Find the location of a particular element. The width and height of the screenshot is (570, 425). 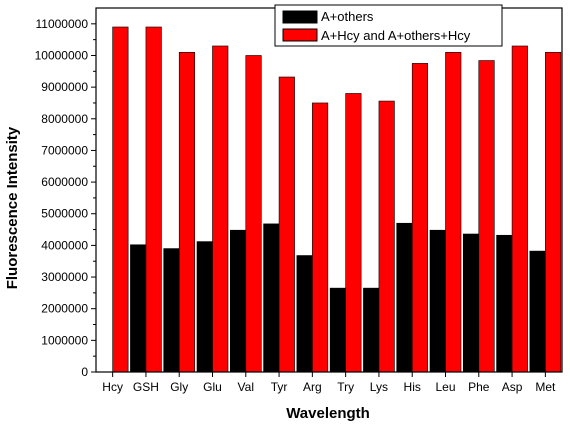

x-tick-label-glu: Glu is located at coordinates (212, 387).